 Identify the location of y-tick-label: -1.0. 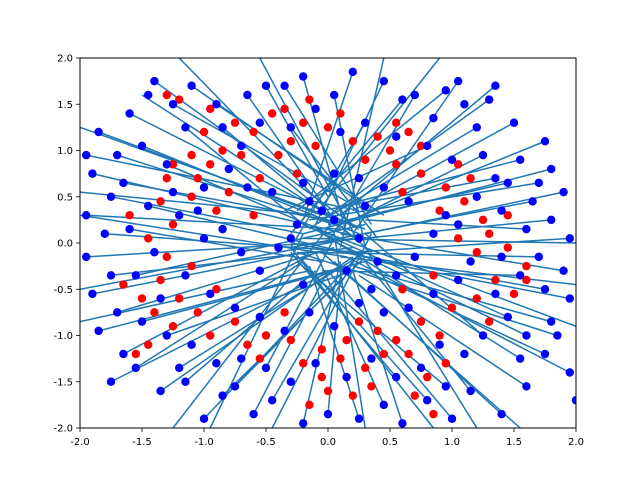
(63, 336).